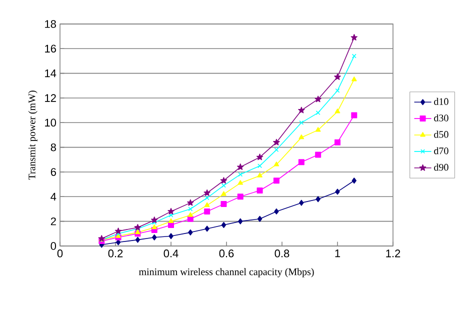 The width and height of the screenshot is (474, 323). I want to click on y-tick-label: 12, so click(50, 98).